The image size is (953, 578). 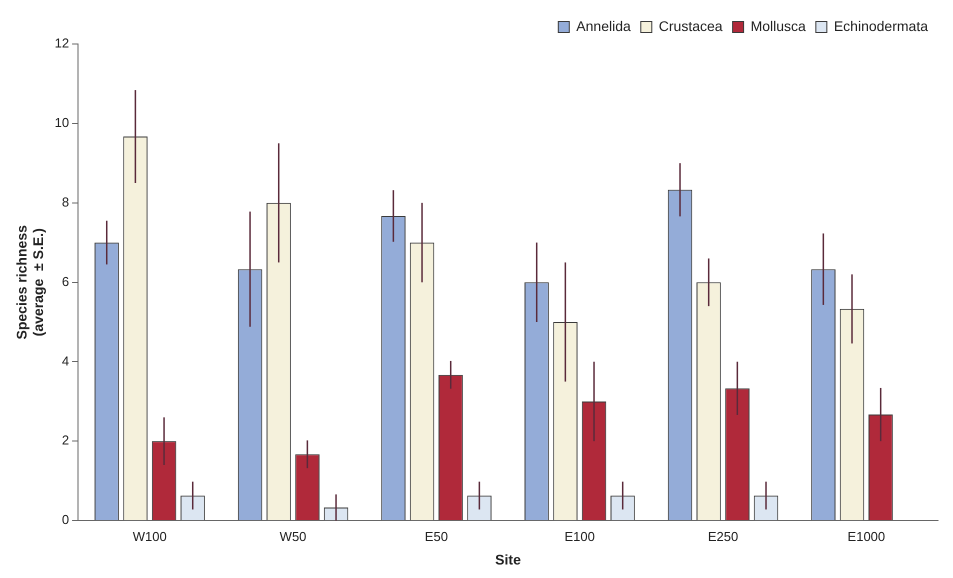 I want to click on legend-label: Crustacea, so click(x=690, y=26).